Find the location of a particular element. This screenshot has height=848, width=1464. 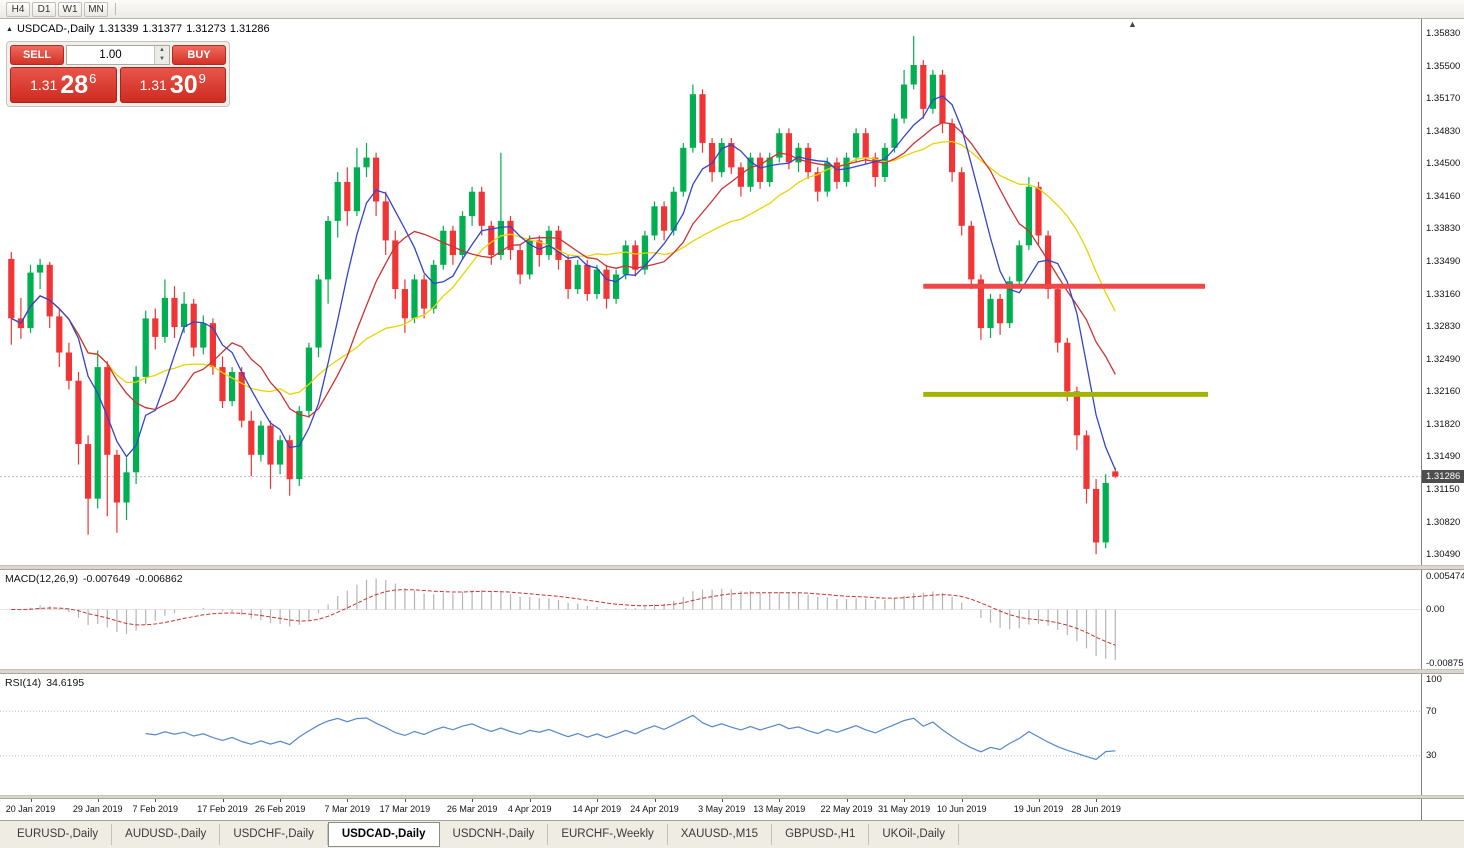

chart-tab-usdchfdaily: USDCHF-,Daily is located at coordinates (274, 834).